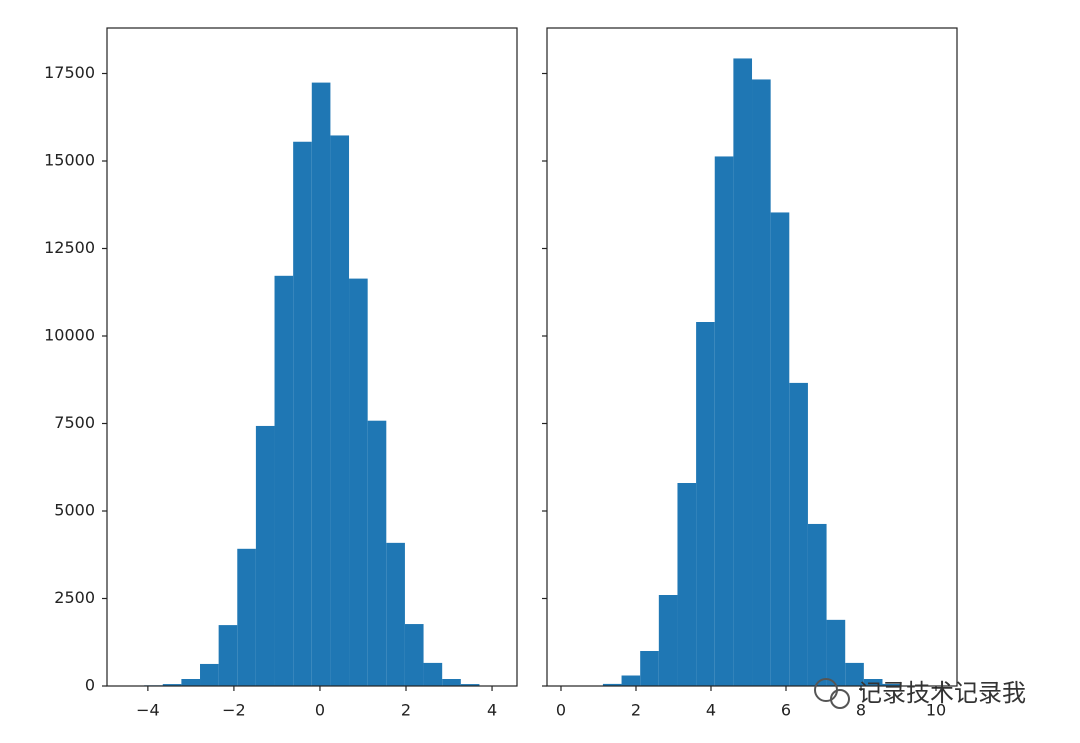 The image size is (1080, 743). What do you see at coordinates (936, 710) in the screenshot?
I see `x-tick-label: 10` at bounding box center [936, 710].